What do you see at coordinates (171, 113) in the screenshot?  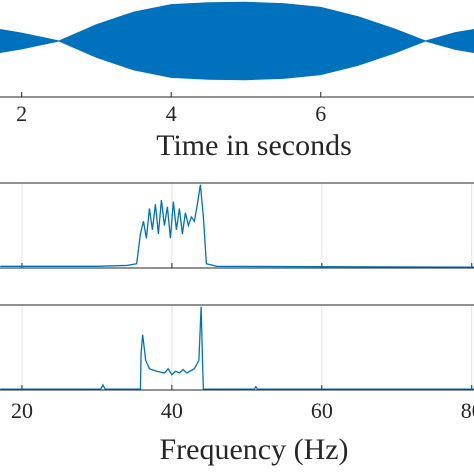 I see `x-tick-label: 4` at bounding box center [171, 113].